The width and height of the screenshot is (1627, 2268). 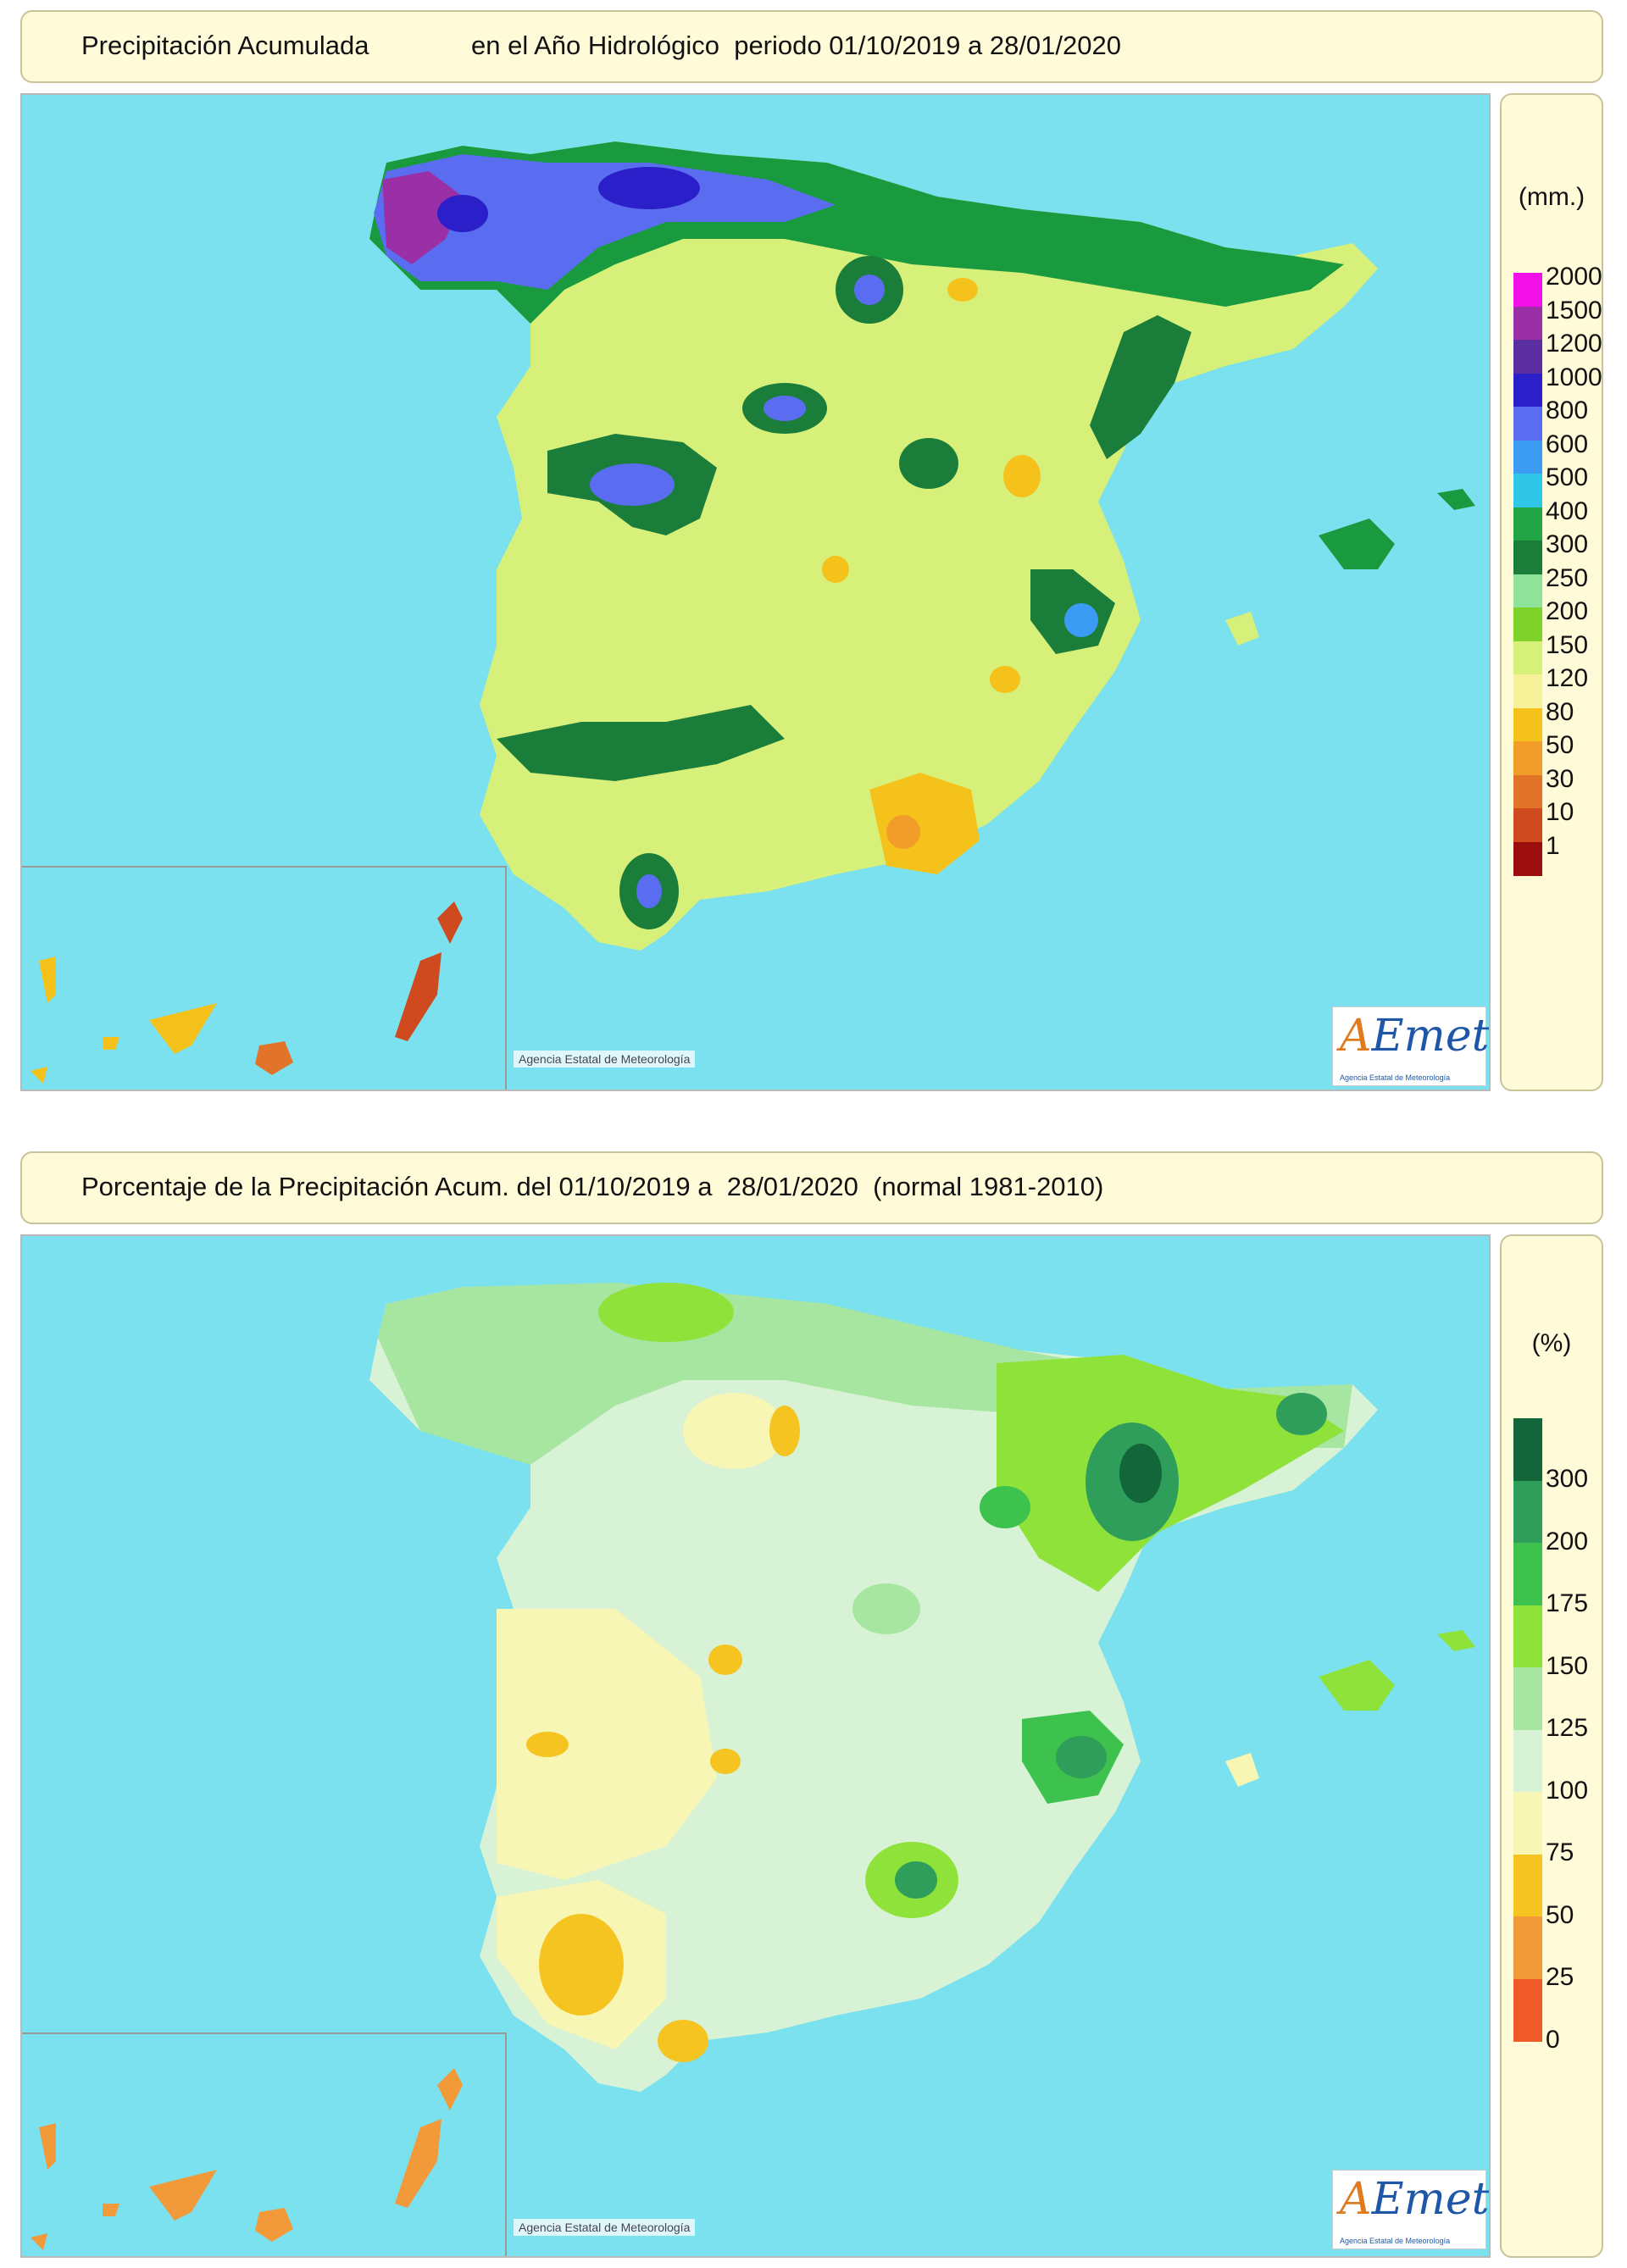 I want to click on ibiza, so click(x=1242, y=1770).